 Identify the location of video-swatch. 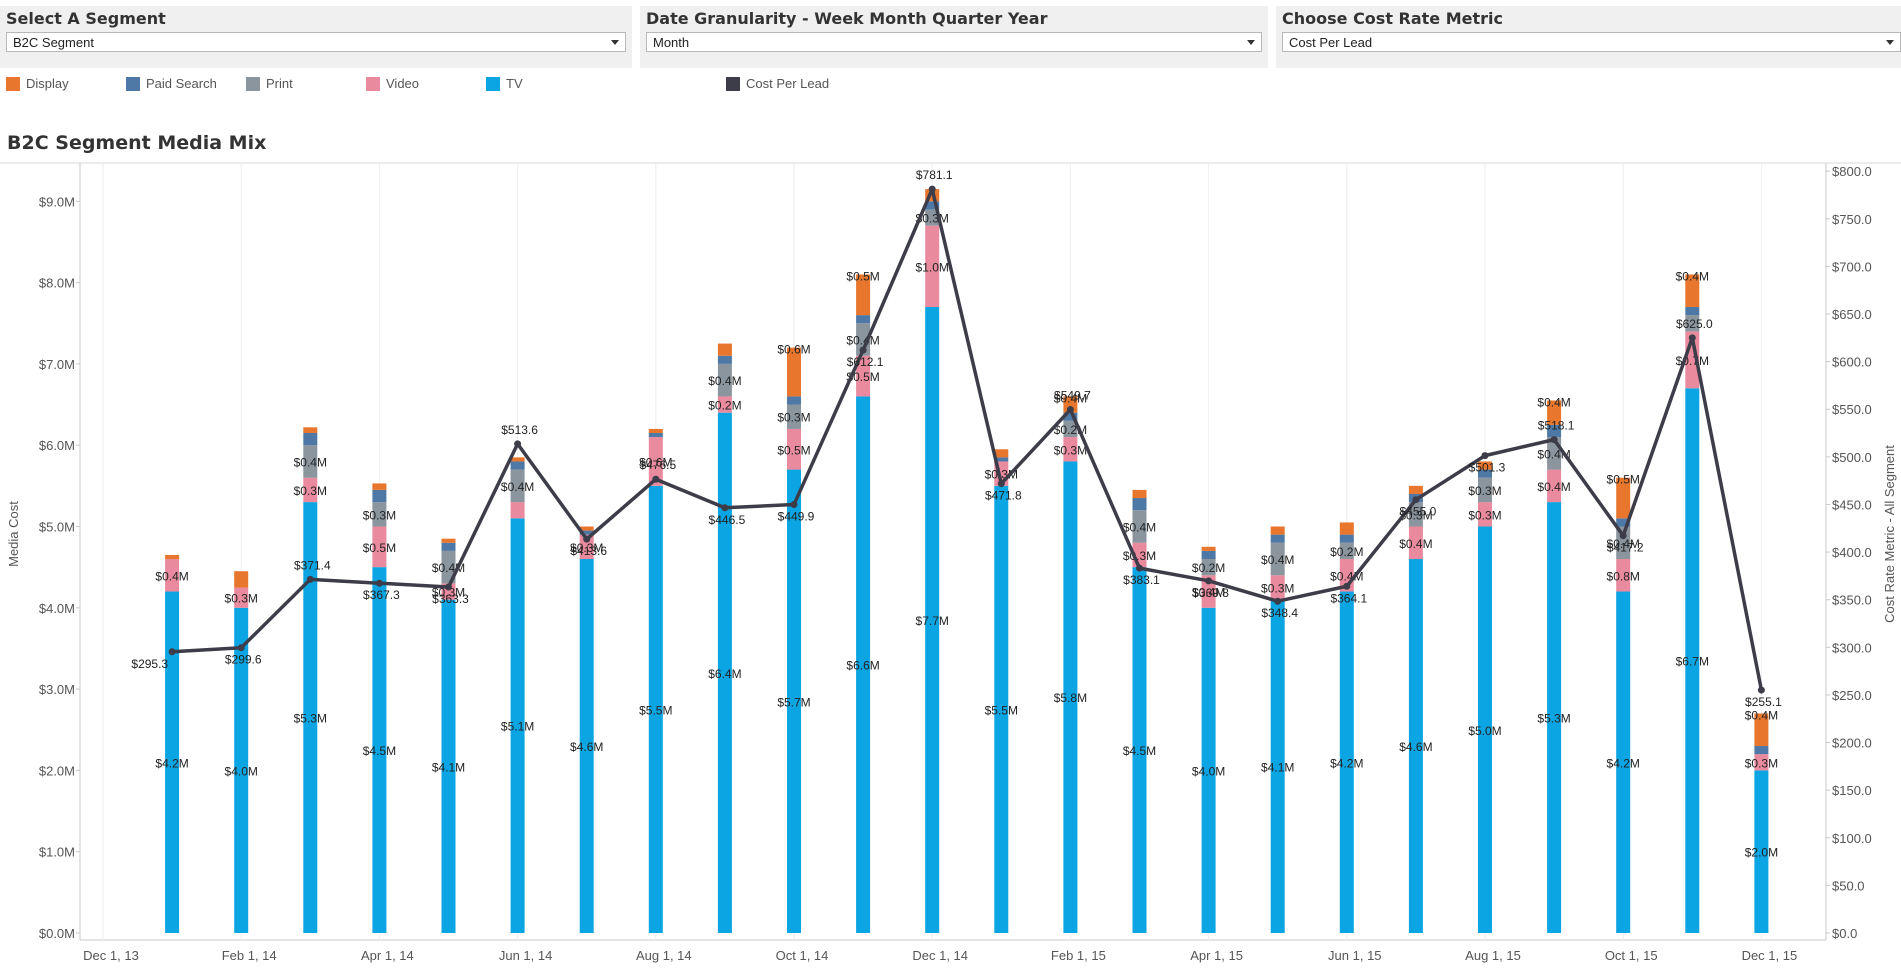
(373, 83).